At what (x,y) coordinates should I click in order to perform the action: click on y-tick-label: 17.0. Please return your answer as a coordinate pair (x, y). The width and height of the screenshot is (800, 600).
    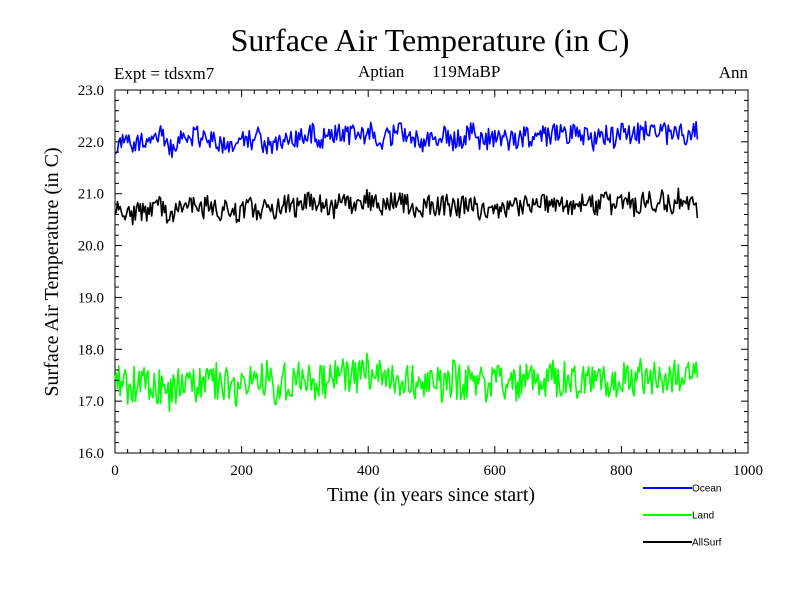
    Looking at the image, I should click on (91, 402).